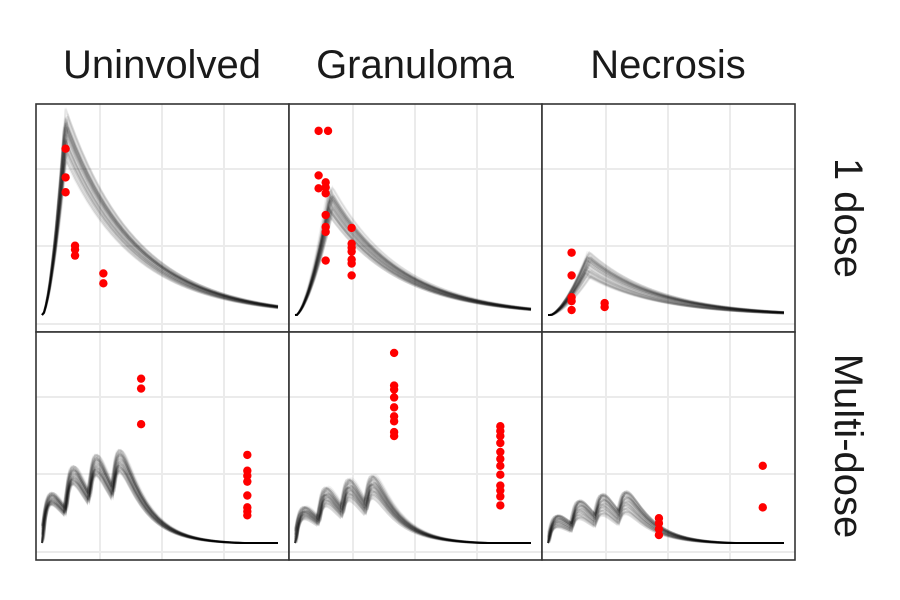 Image resolution: width=900 pixels, height=600 pixels. I want to click on panel-1-dose-granuloma, so click(415, 218).